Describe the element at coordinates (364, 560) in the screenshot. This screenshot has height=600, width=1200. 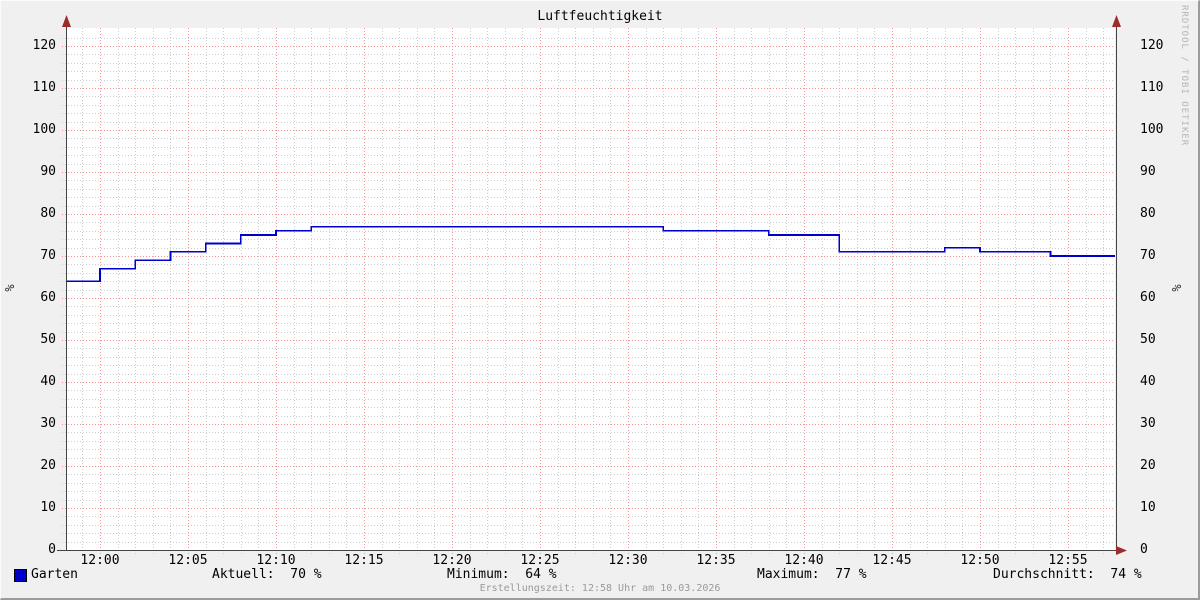
I see `x-tick-label: 12:15` at that location.